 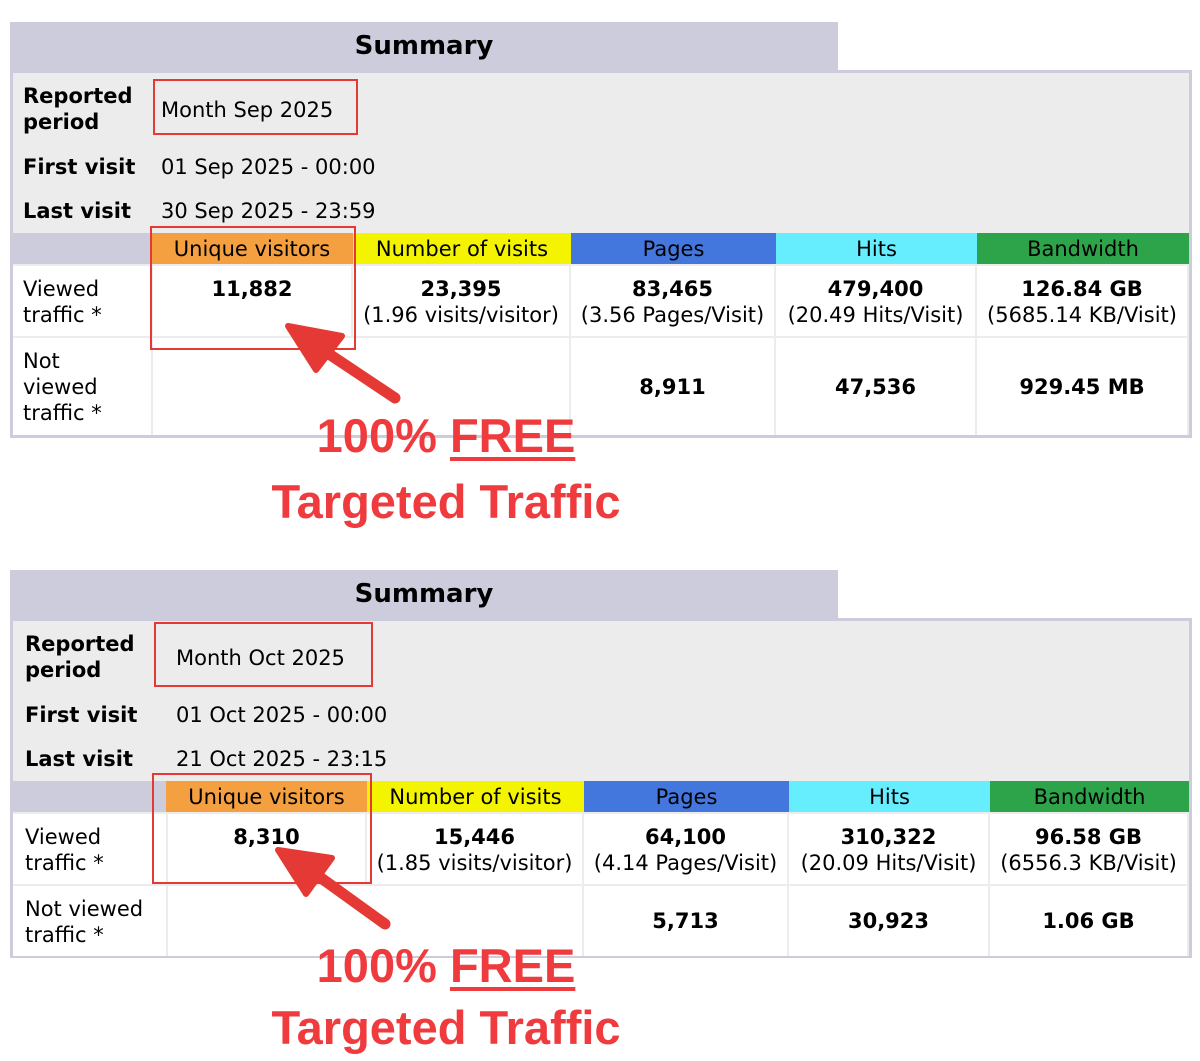 What do you see at coordinates (1088, 837) in the screenshot?
I see `bandwidth-value: 96.58 GB` at bounding box center [1088, 837].